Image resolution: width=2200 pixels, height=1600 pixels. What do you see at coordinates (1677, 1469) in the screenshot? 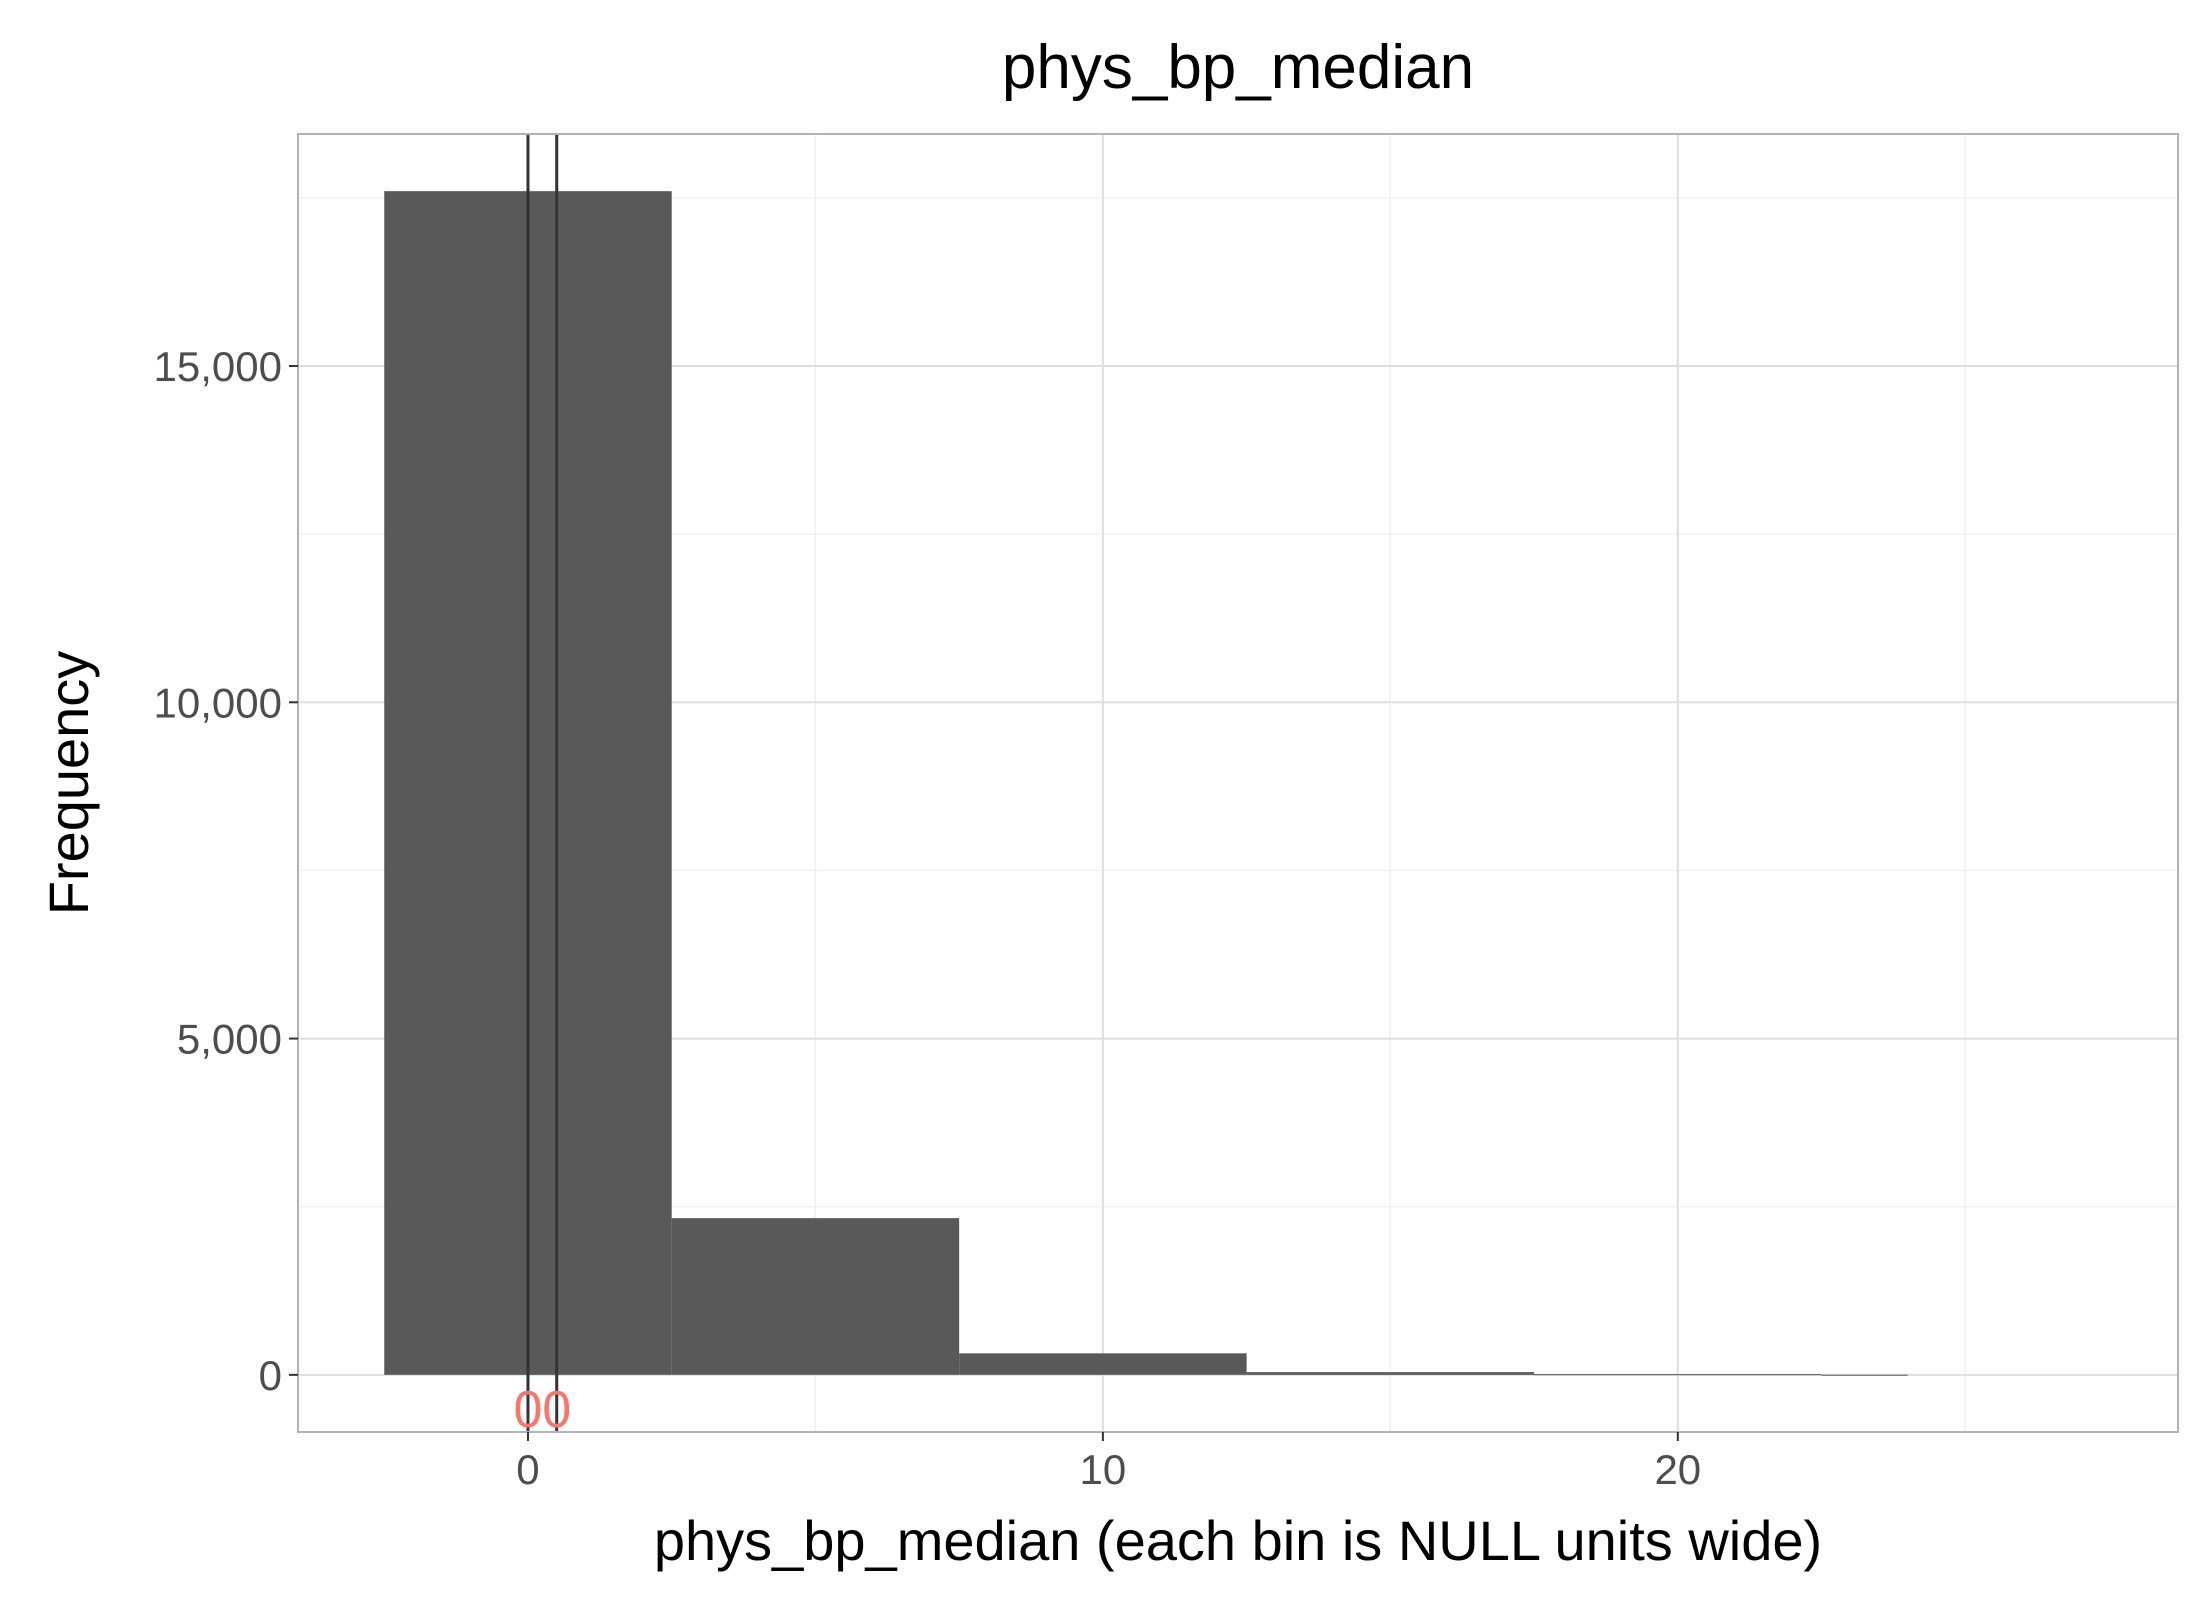
I see `x-tick-label: 20` at bounding box center [1677, 1469].